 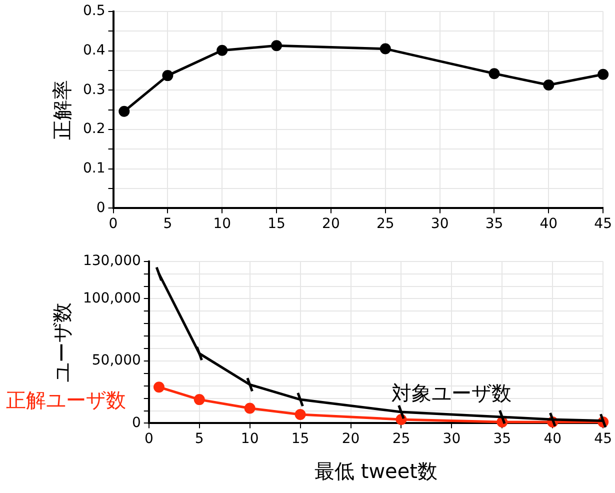 I want to click on y-tick-label: 50,000, so click(x=116, y=360).